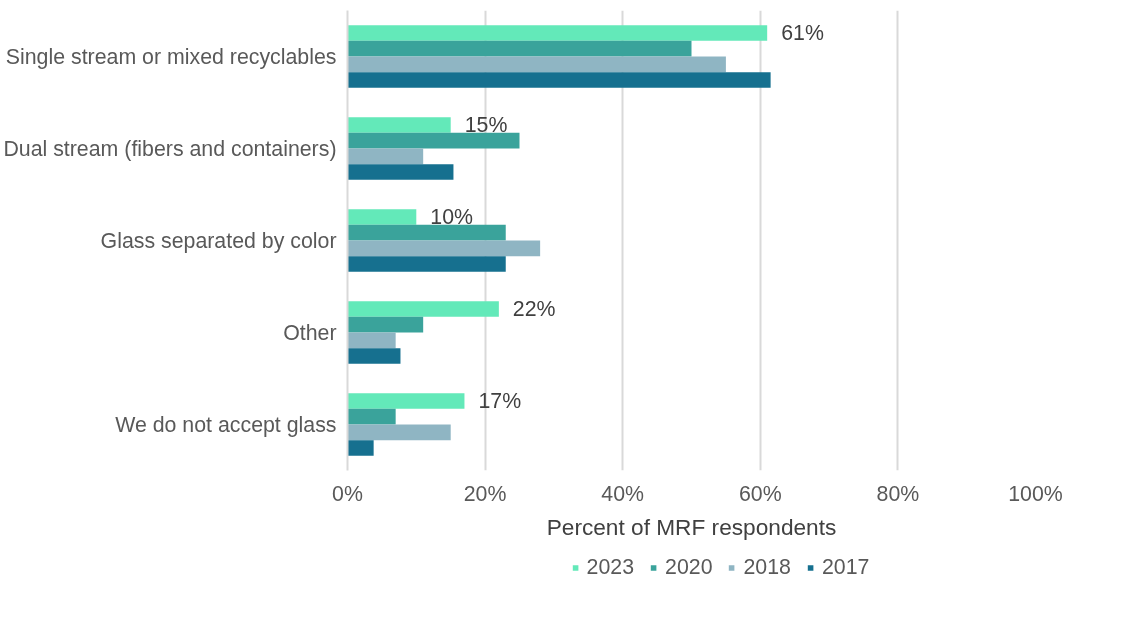 The height and width of the screenshot is (635, 1128). What do you see at coordinates (610, 567) in the screenshot?
I see `legend-label: 2023` at bounding box center [610, 567].